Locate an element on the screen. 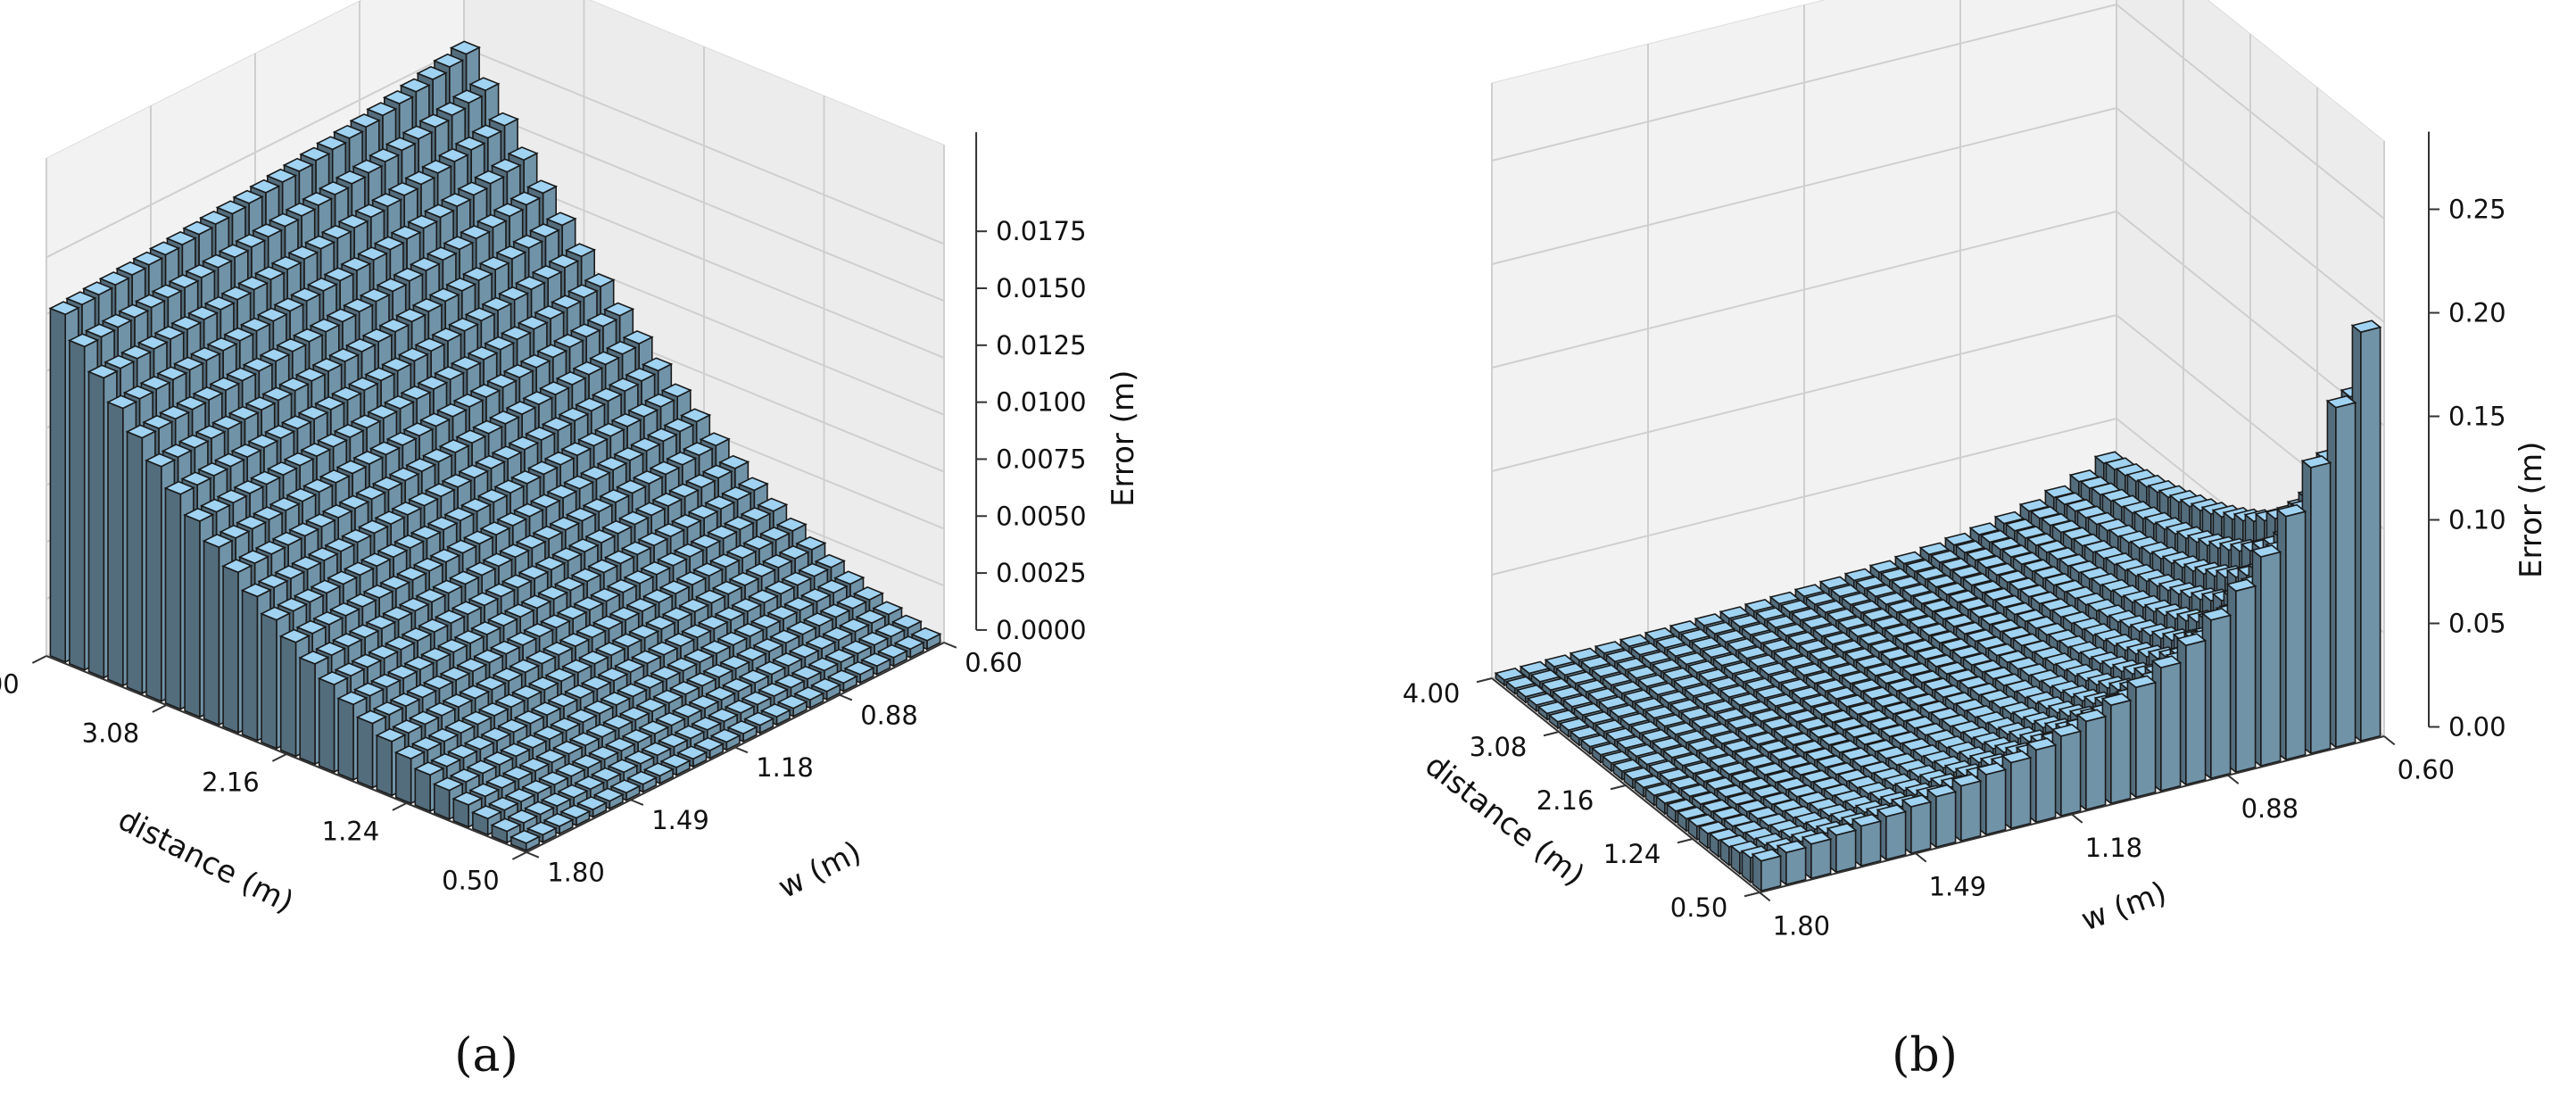  z-tick-label: 0.0025 is located at coordinates (1041, 573).